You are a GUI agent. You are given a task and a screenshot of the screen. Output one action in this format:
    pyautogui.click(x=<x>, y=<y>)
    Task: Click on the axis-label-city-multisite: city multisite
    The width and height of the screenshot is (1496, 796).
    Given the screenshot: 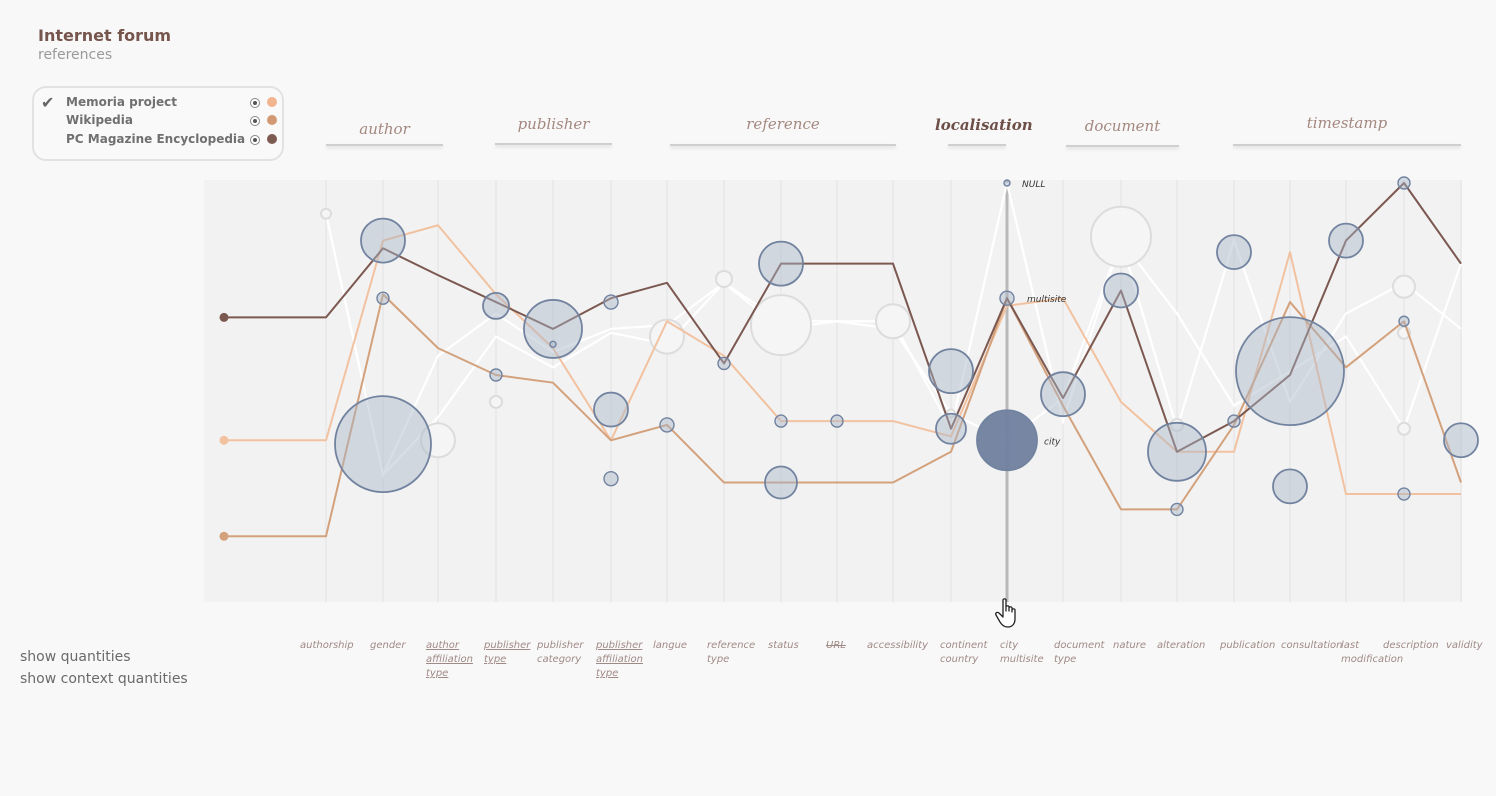 What is the action you would take?
    pyautogui.click(x=1022, y=652)
    